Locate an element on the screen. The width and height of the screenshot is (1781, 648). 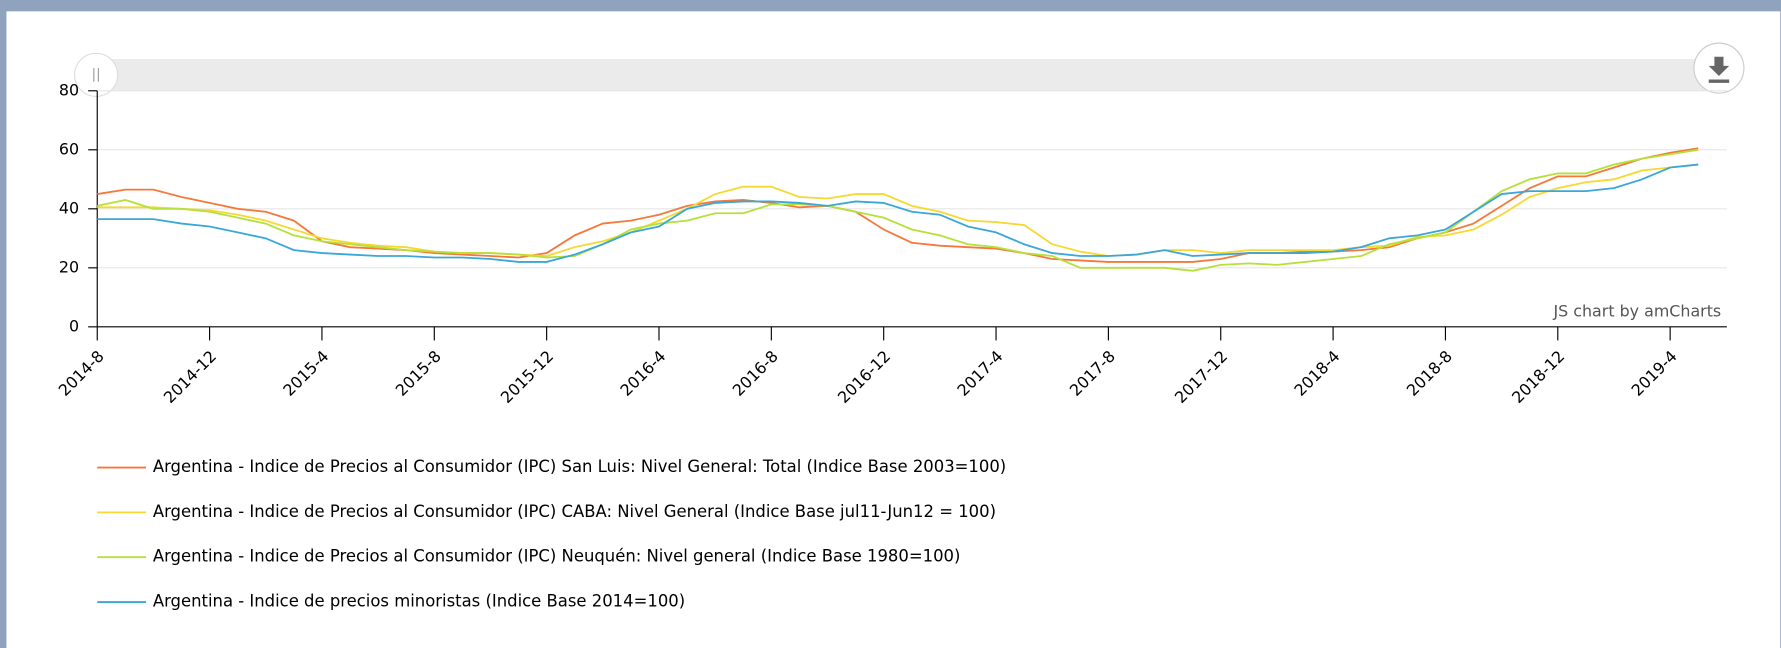
line is located at coordinates (898, 213).